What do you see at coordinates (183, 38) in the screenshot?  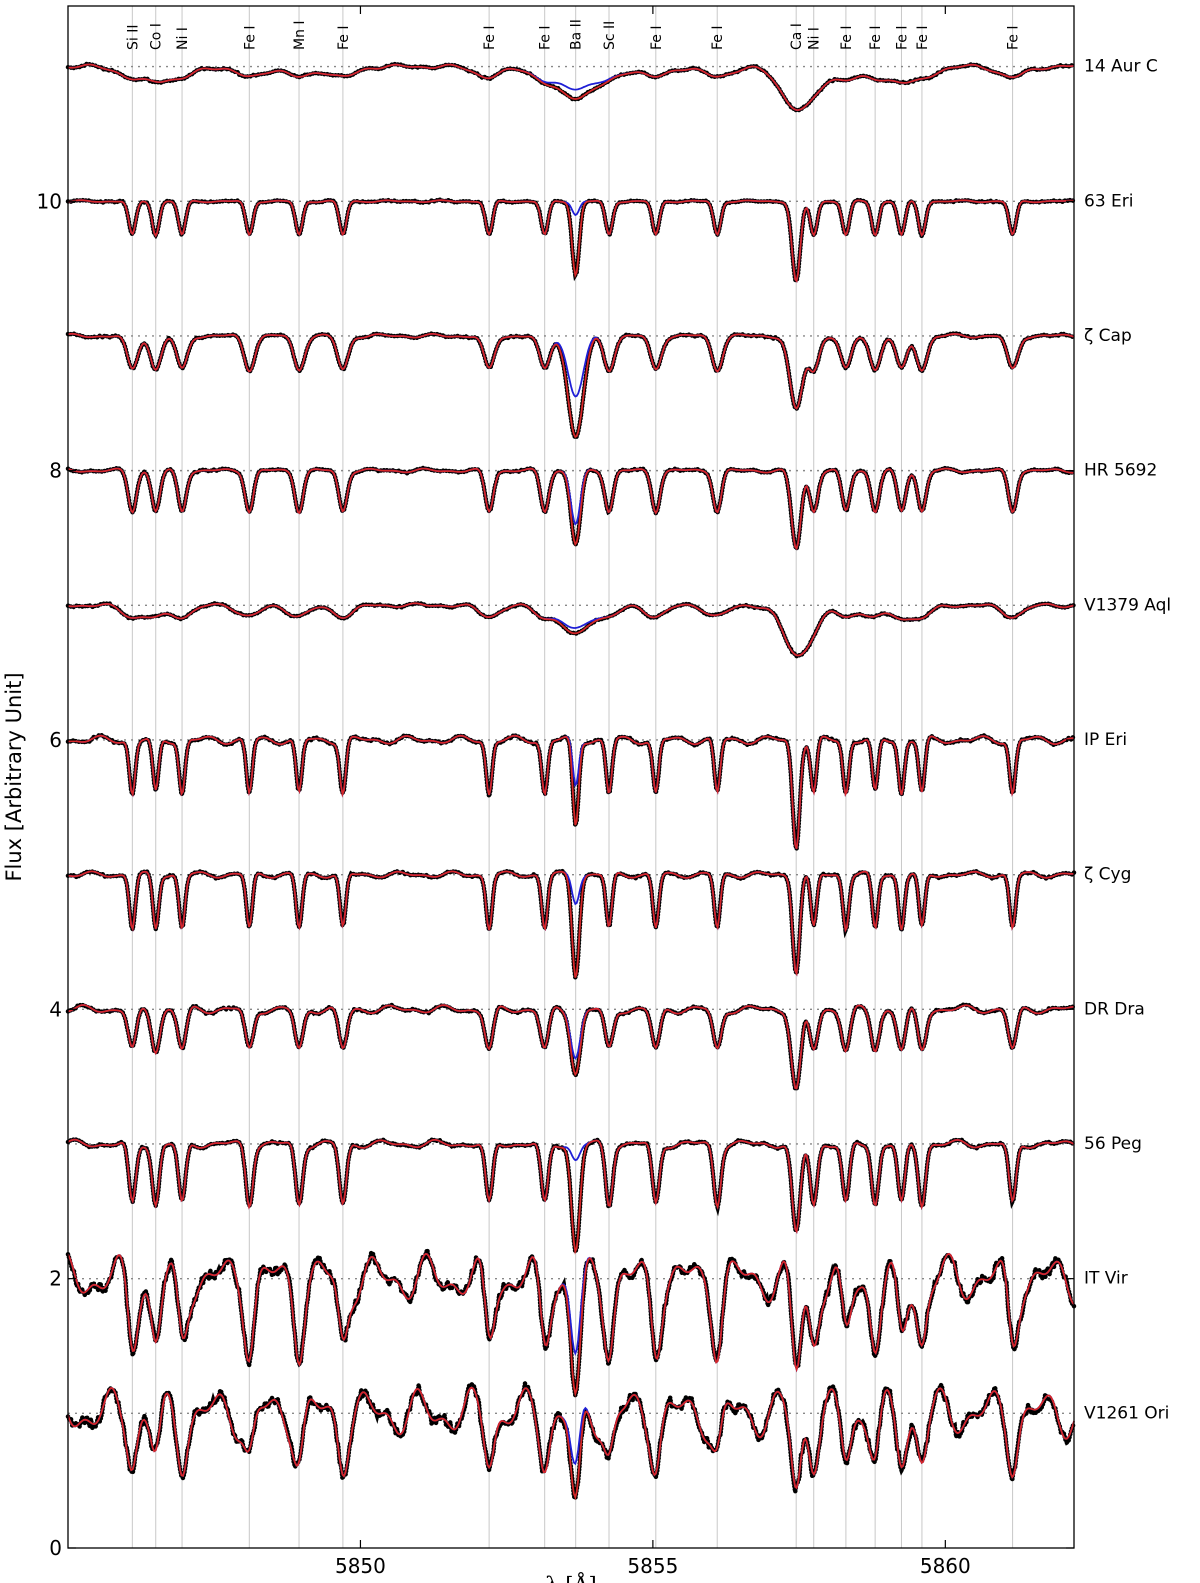 I see `line-label-2: Ni I` at bounding box center [183, 38].